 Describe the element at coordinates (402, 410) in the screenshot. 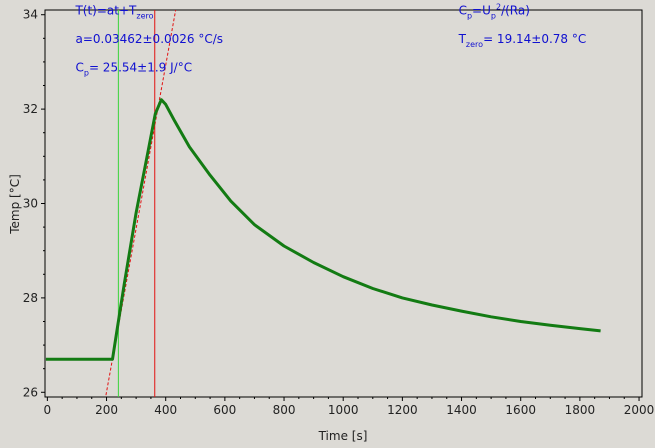

I see `x-tick-label: 1200` at that location.